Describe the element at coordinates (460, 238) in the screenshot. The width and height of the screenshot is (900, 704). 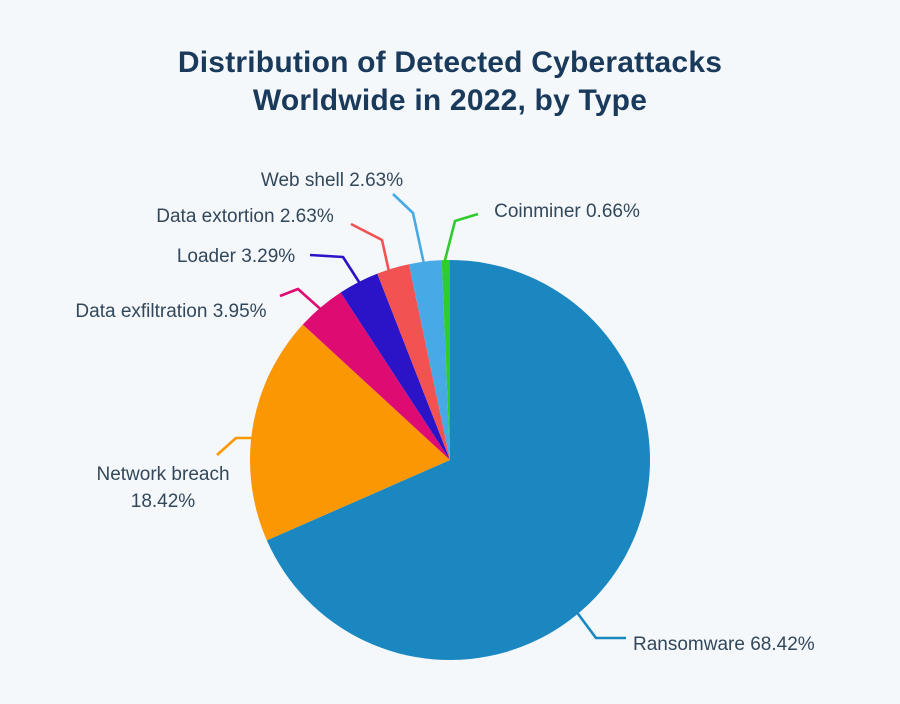
I see `leader-line-coinminer` at that location.